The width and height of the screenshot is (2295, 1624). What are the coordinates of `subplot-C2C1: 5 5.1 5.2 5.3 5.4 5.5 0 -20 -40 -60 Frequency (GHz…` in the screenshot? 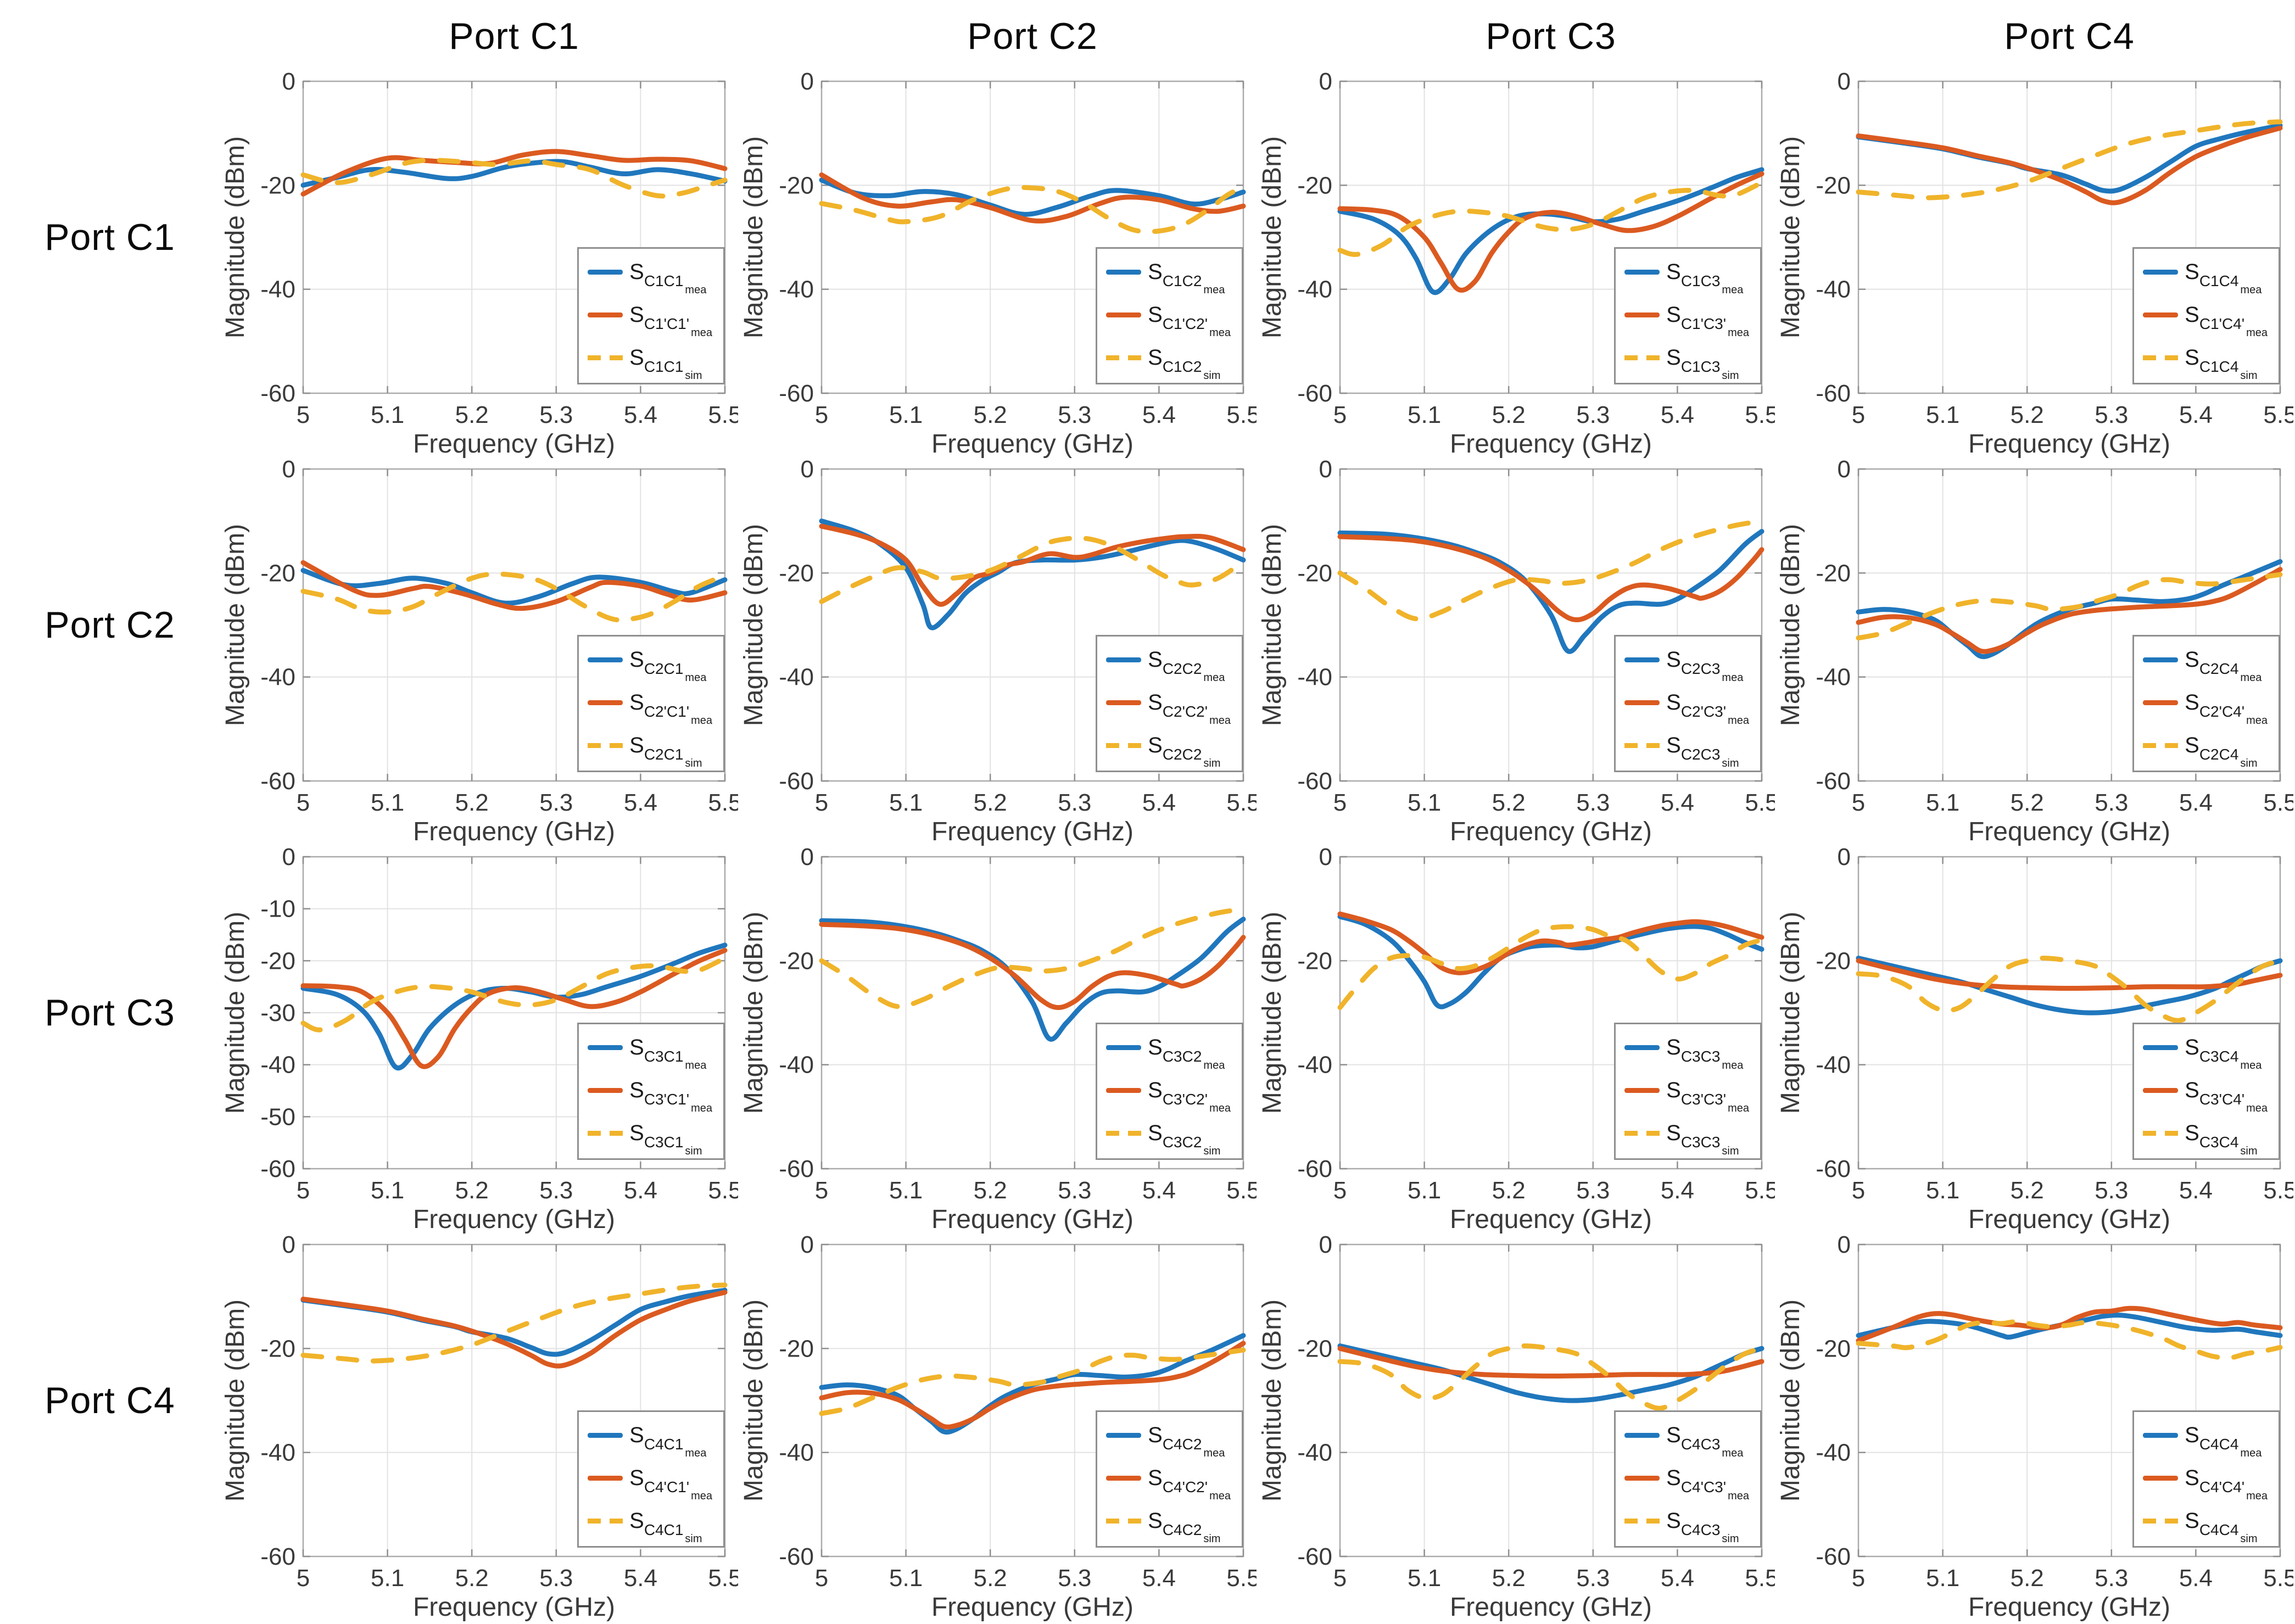 It's located at (479, 654).